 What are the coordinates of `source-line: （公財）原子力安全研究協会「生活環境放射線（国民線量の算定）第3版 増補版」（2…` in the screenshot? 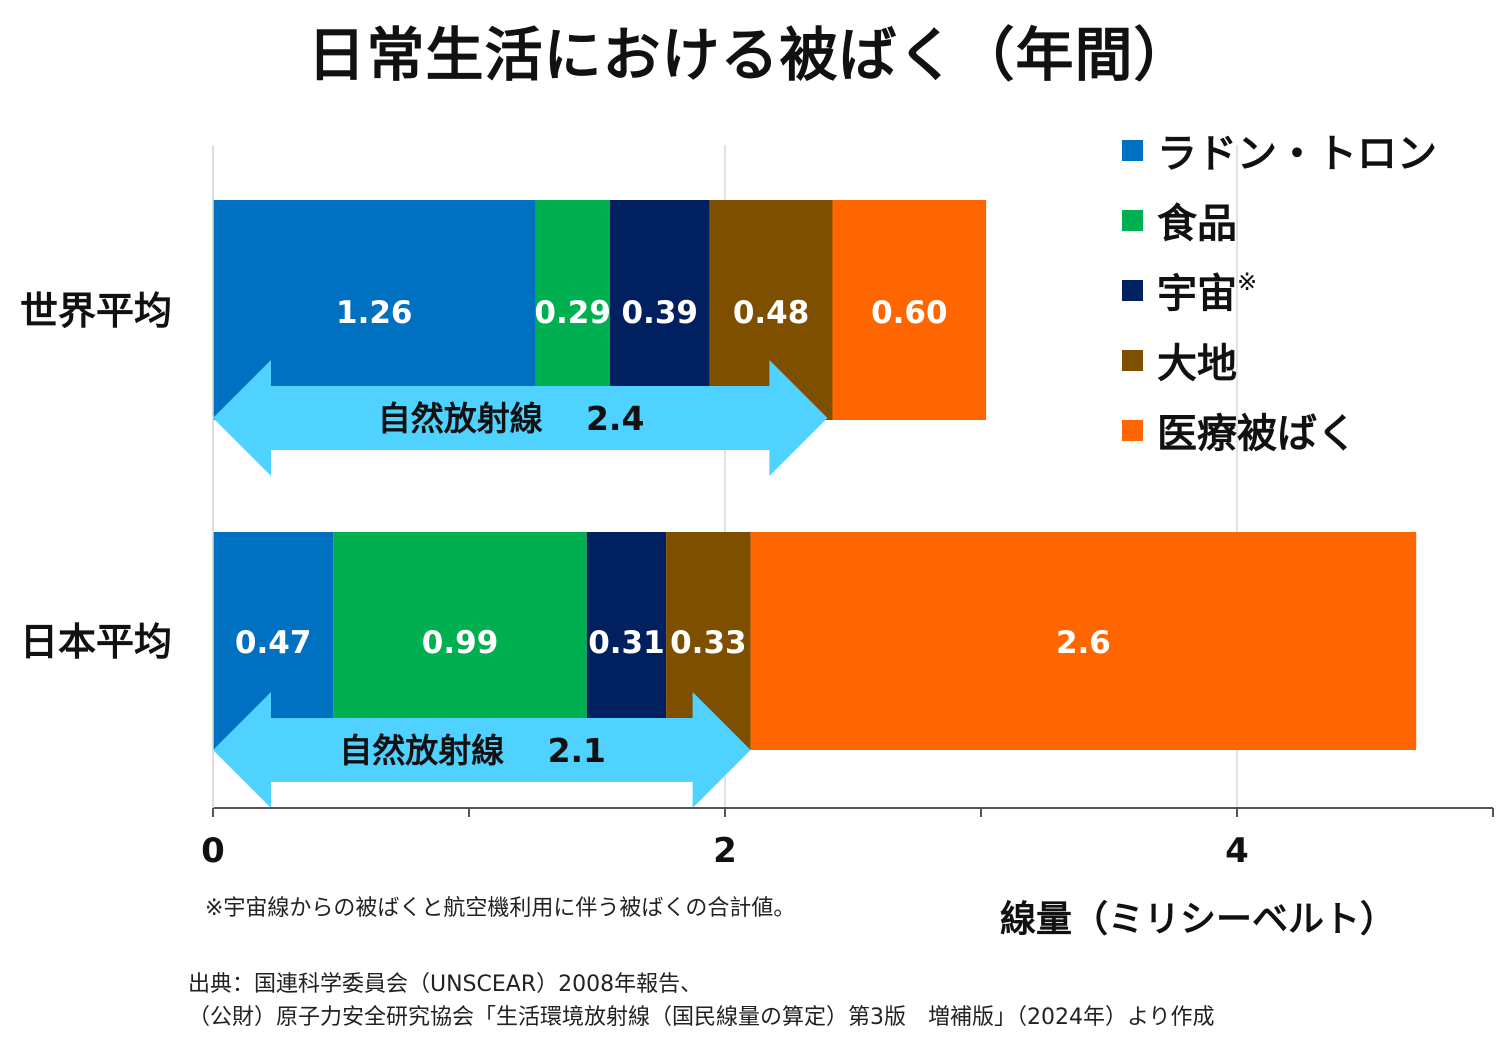 It's located at (701, 1017).